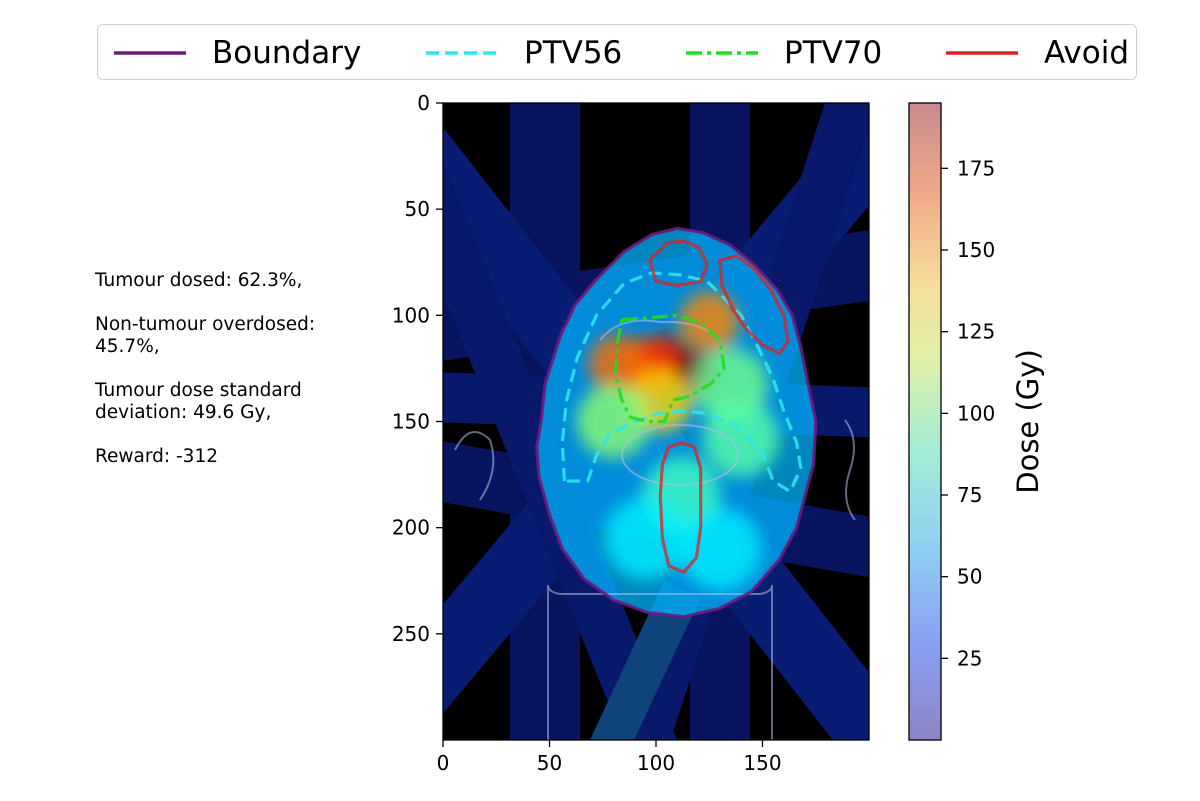 This screenshot has width=1200, height=801. I want to click on x-tick-label: 100, so click(656, 763).